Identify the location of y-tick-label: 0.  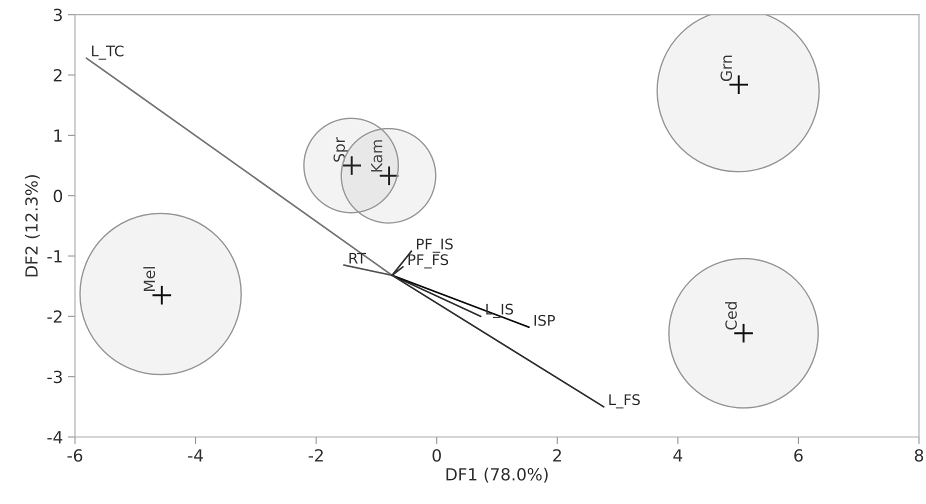
(58, 196).